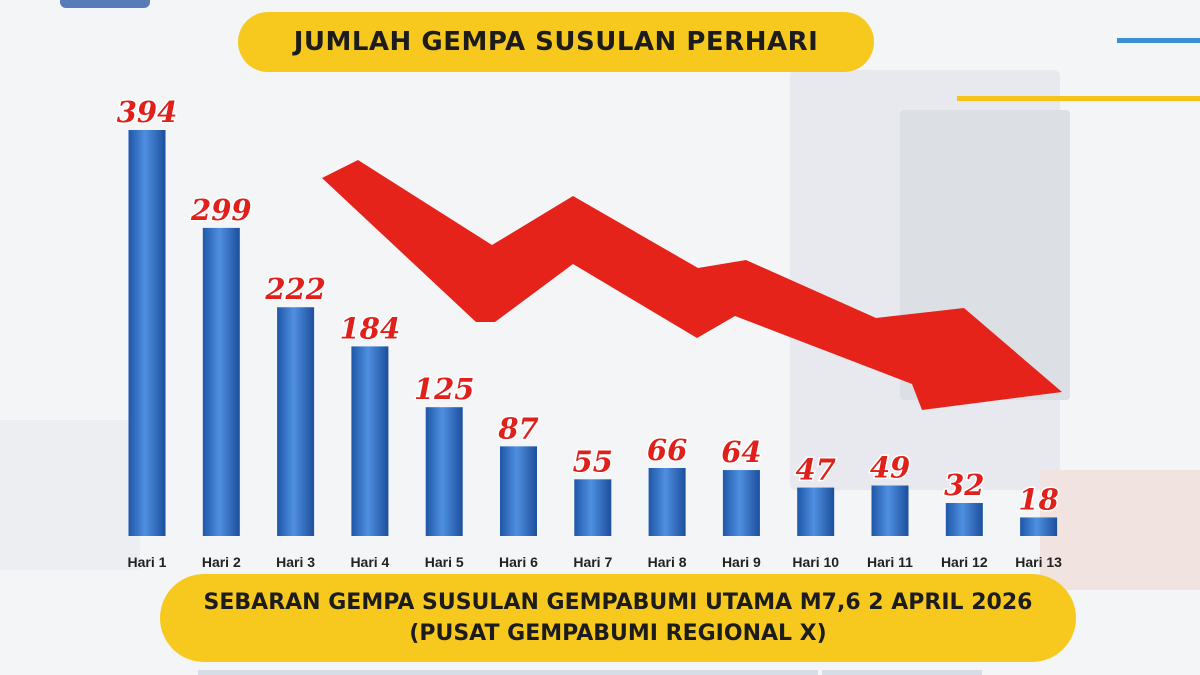 This screenshot has height=675, width=1200. Describe the element at coordinates (964, 562) in the screenshot. I see `x-tick-label-12: Hari 12` at that location.